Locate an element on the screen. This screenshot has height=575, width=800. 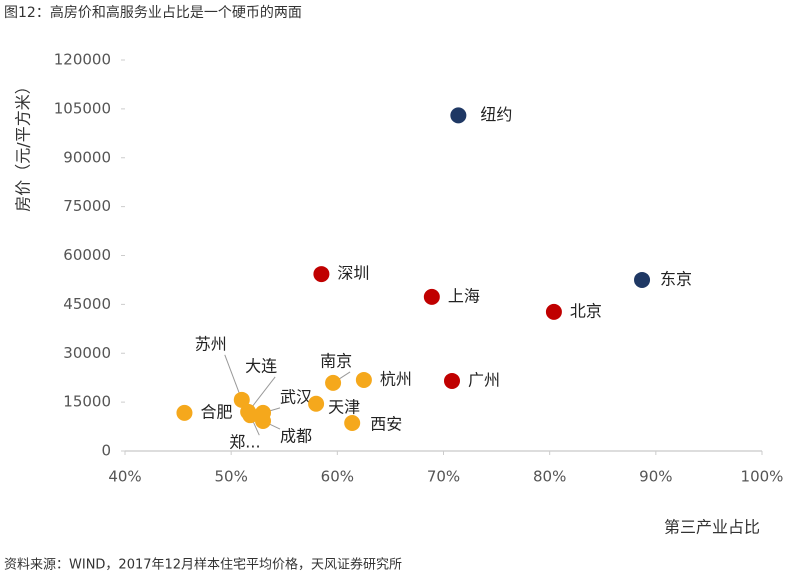
point-label: 合肥 is located at coordinates (216, 411).